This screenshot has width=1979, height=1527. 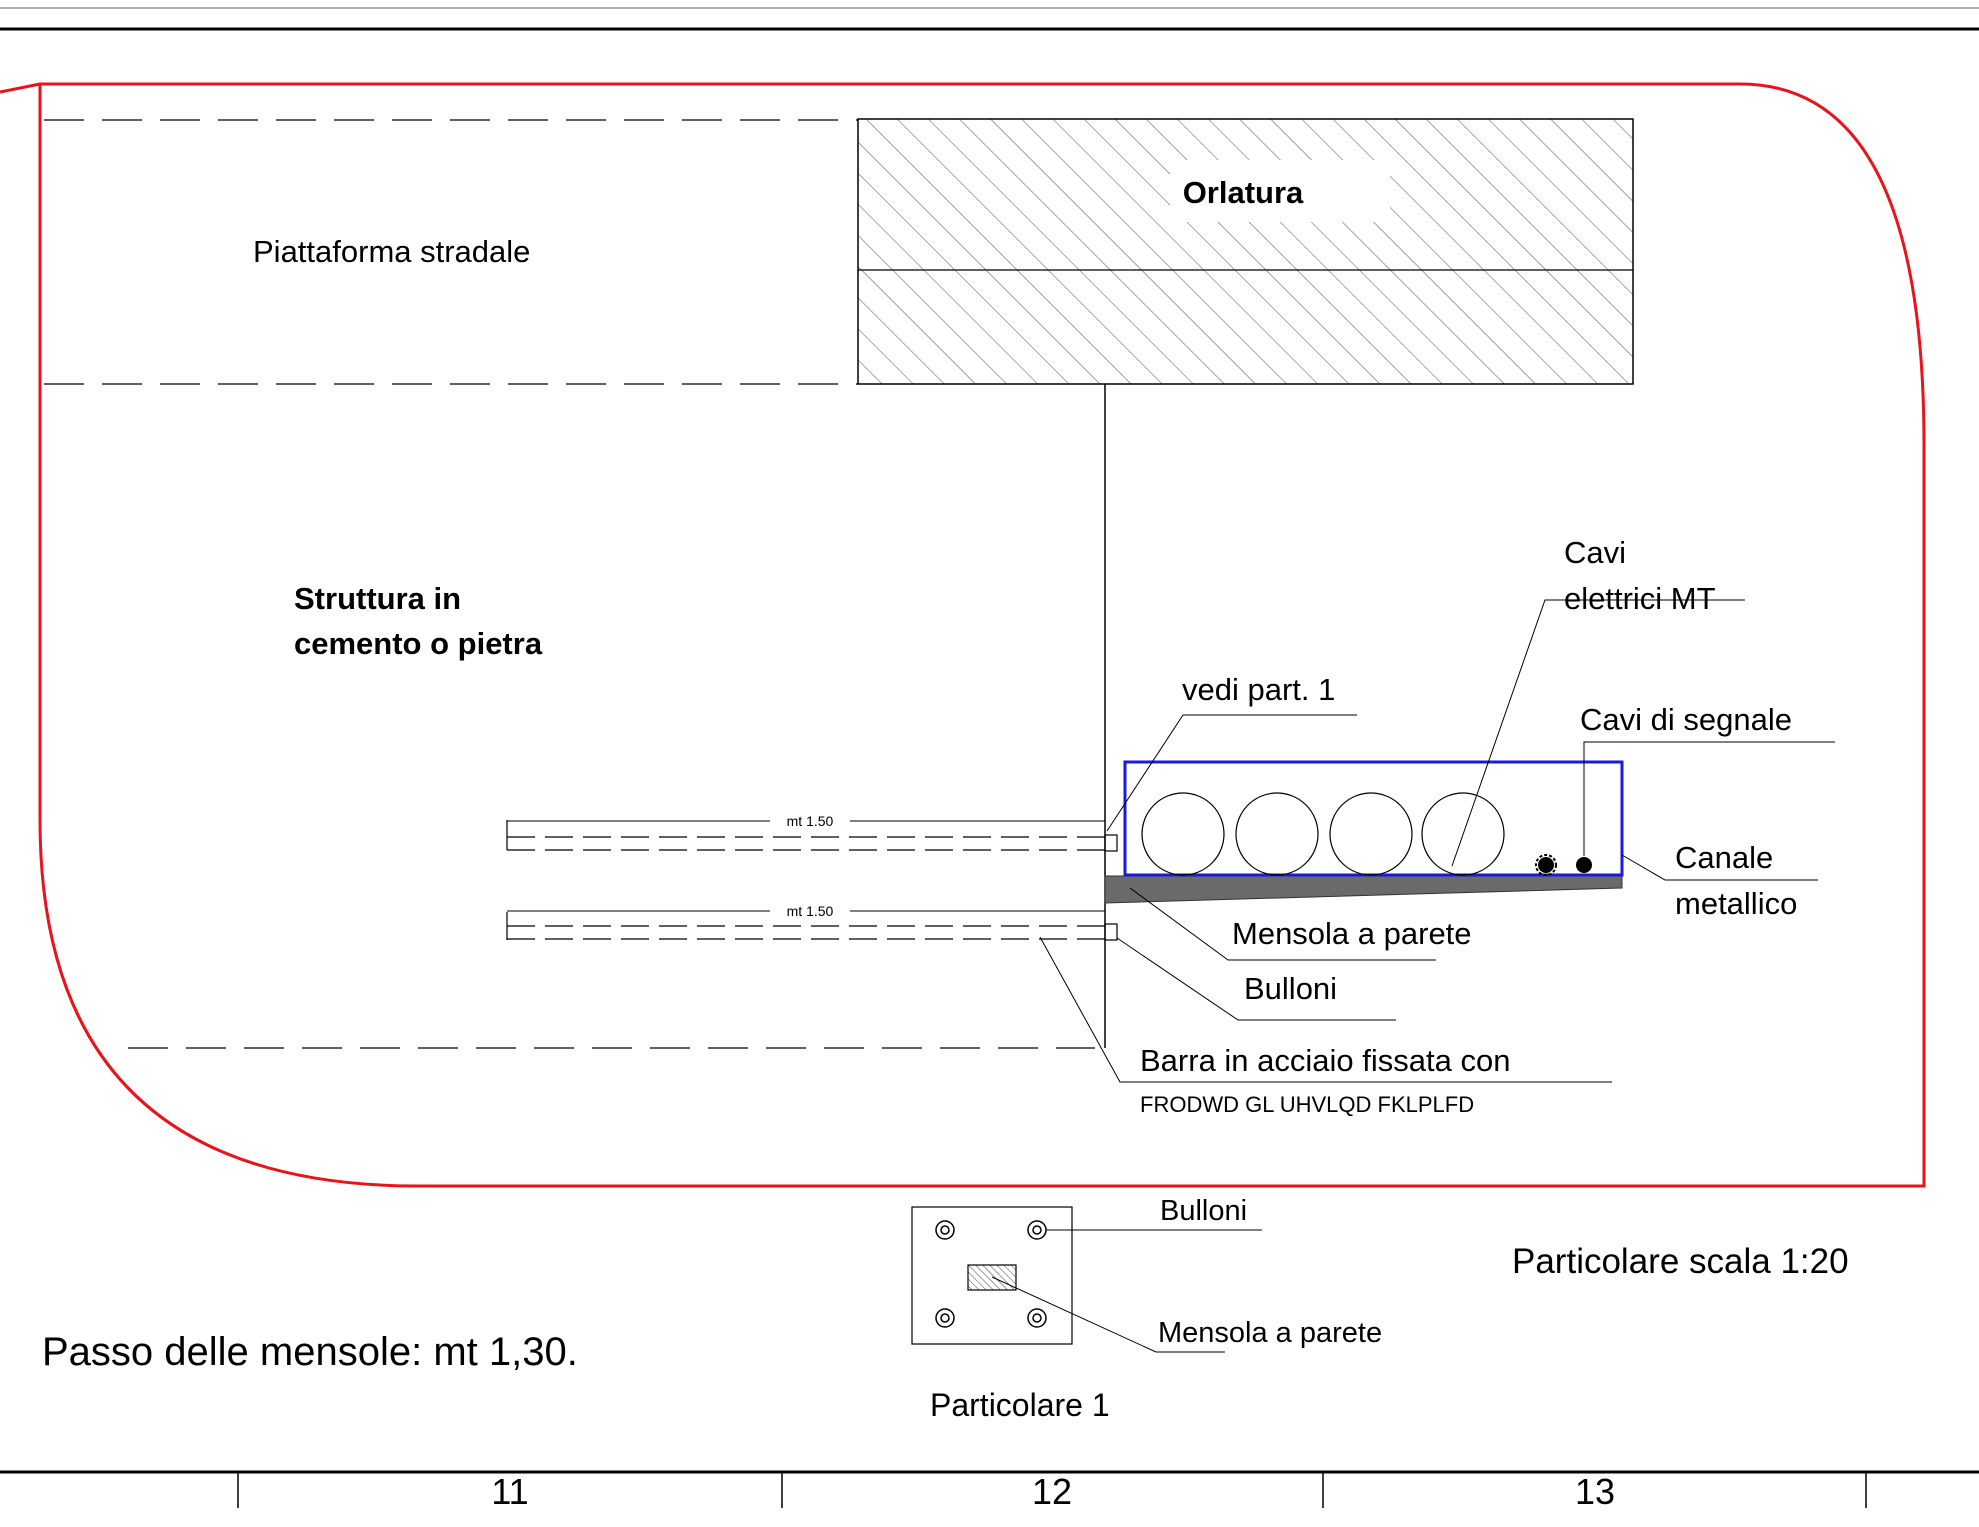 What do you see at coordinates (1203, 1211) in the screenshot?
I see `detail-bulloni-label: Bulloni` at bounding box center [1203, 1211].